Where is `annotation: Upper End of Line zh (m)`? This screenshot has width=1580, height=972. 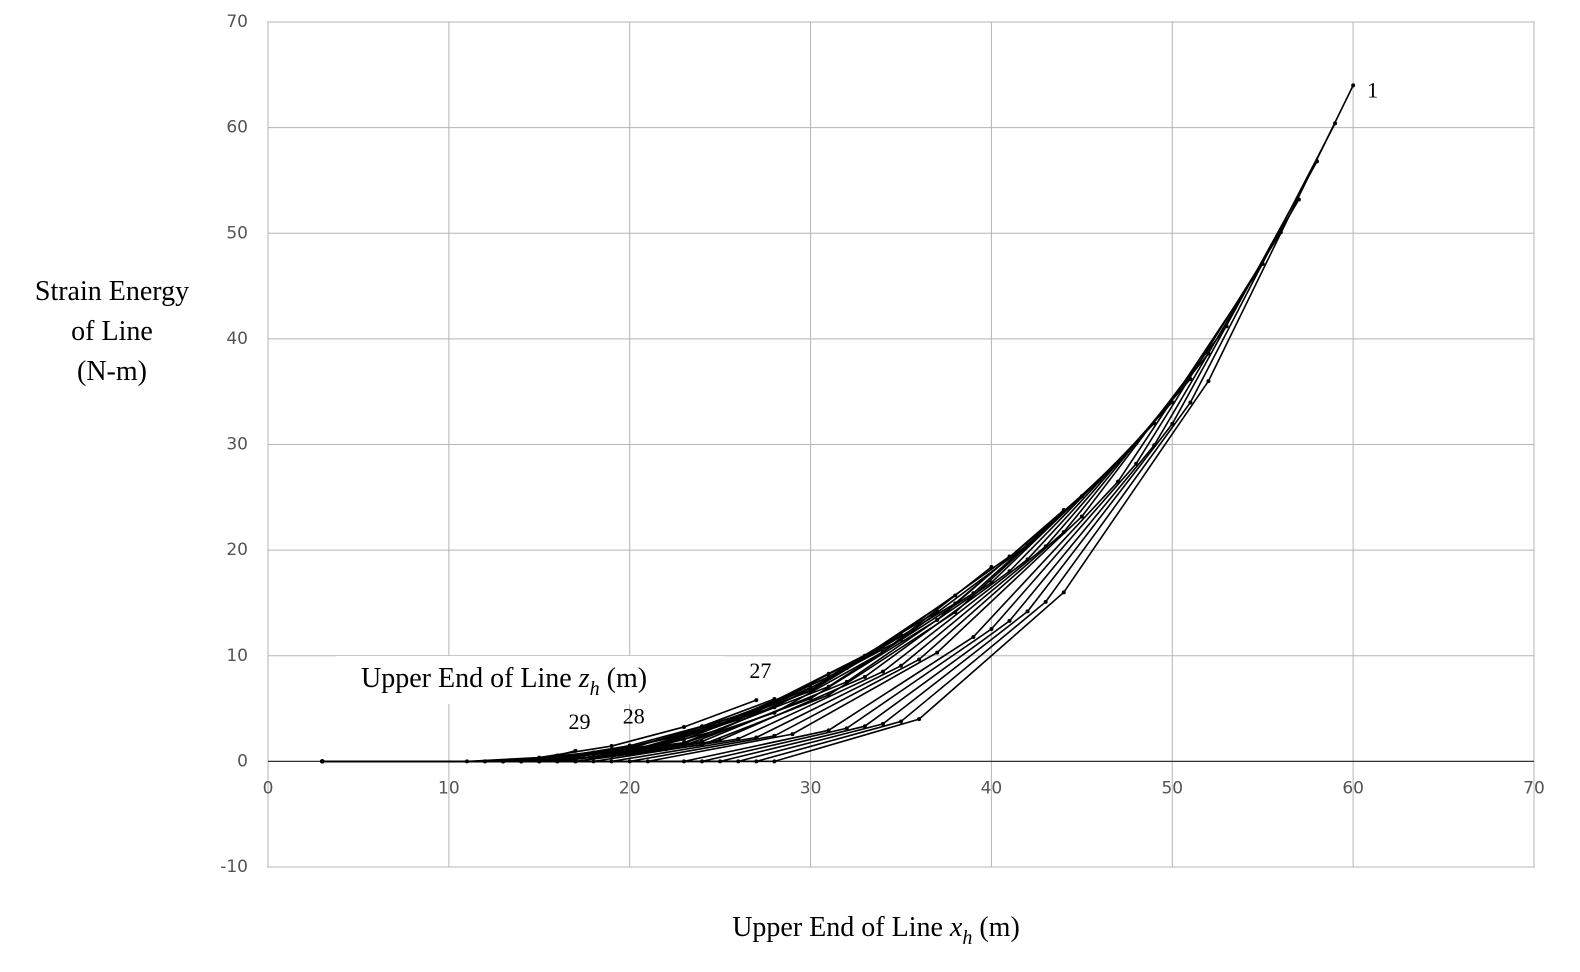
annotation: Upper End of Line zh (m) is located at coordinates (504, 681).